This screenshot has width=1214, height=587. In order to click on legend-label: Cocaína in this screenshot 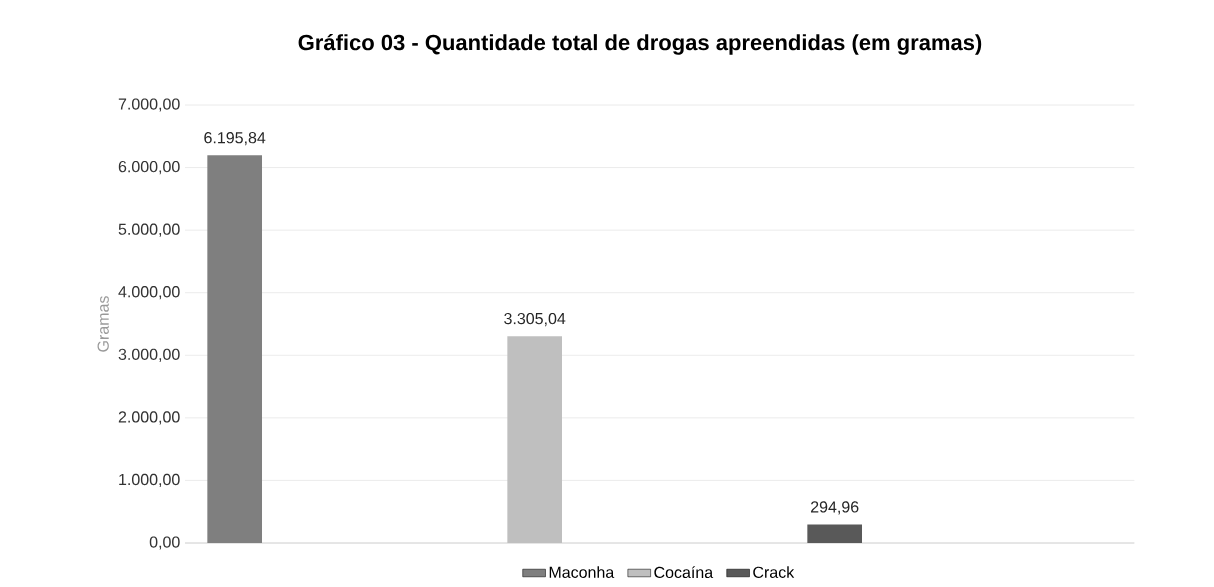, I will do `click(684, 572)`.